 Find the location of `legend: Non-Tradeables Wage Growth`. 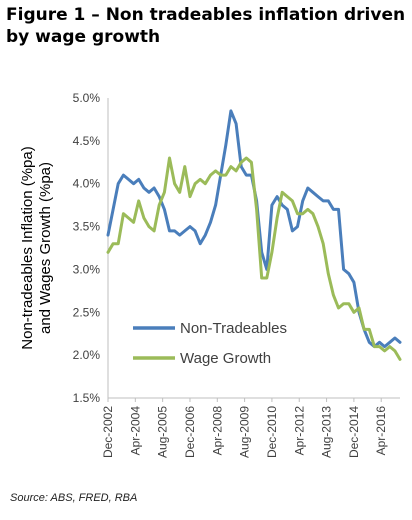

legend: Non-Tradeables Wage Growth is located at coordinates (210, 343).